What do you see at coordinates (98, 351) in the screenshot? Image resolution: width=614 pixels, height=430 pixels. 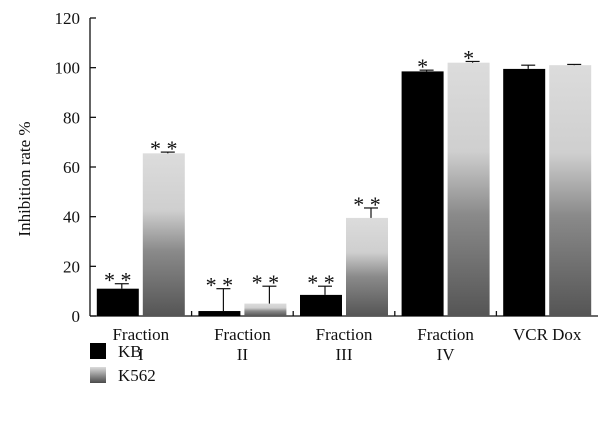 I see `legend-swatch-kb` at bounding box center [98, 351].